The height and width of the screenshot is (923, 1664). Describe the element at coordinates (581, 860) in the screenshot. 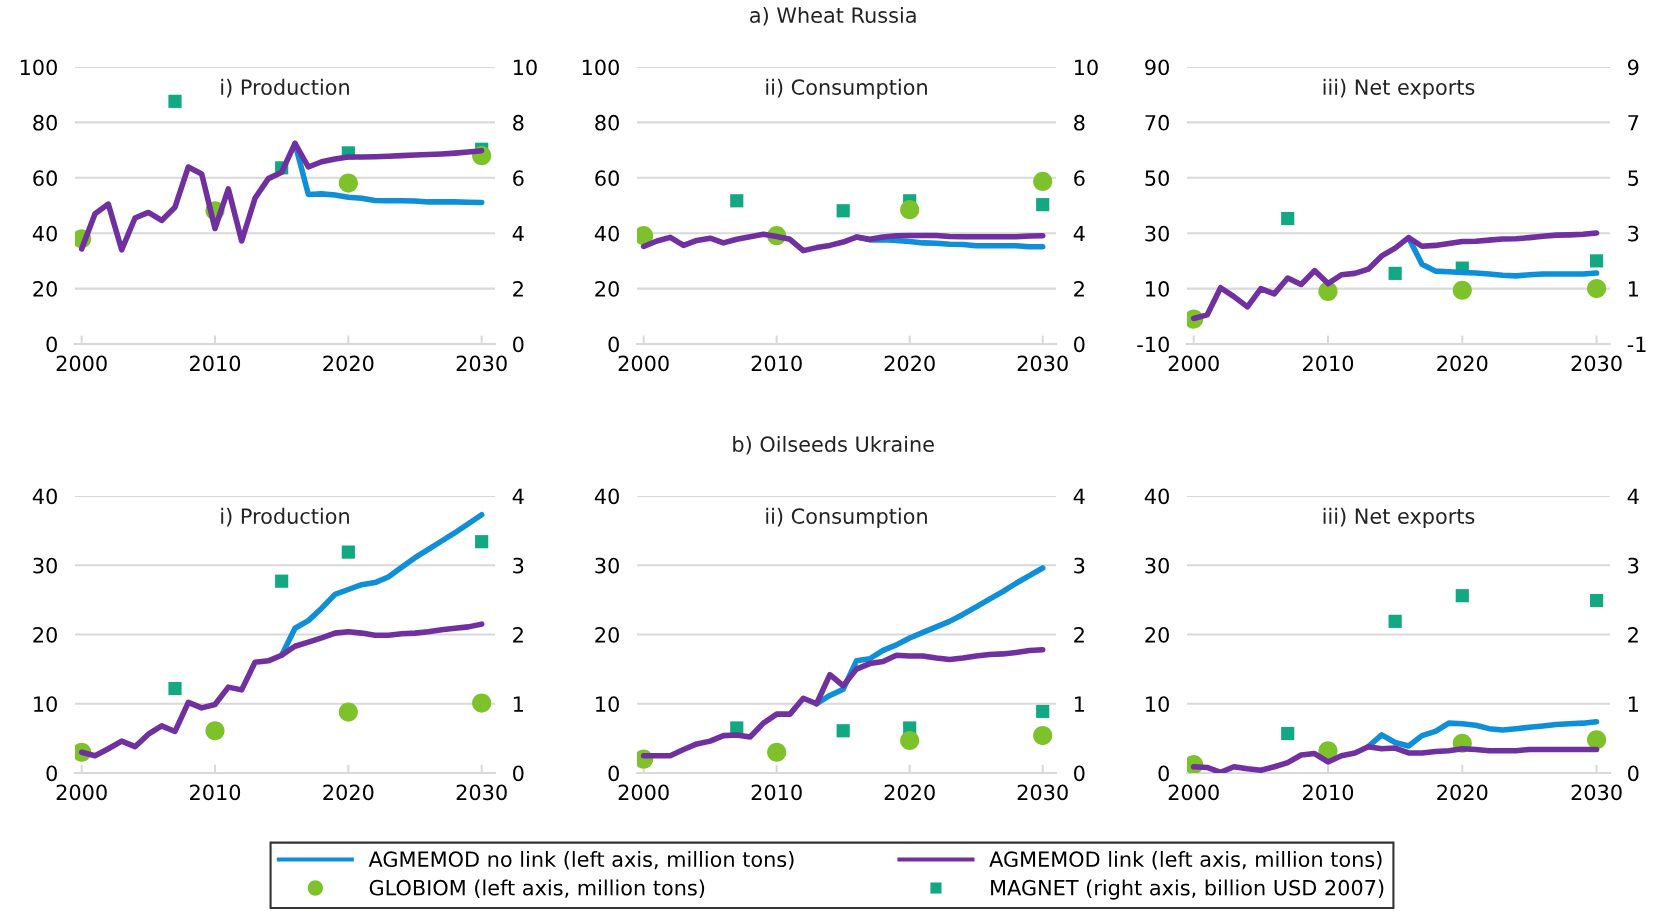

I see `legend-label: AGMEMOD no link (left axis, million tons)` at that location.